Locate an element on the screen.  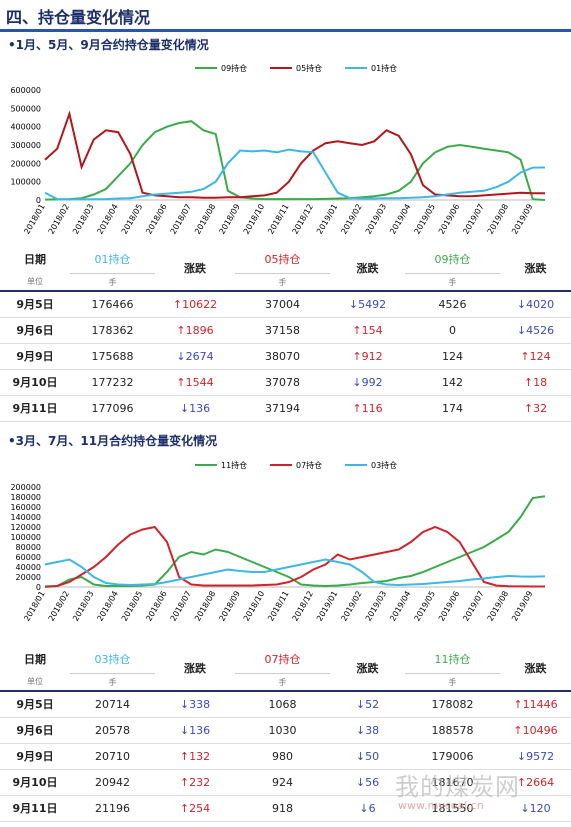
value-cell: 37158 is located at coordinates (282, 330).